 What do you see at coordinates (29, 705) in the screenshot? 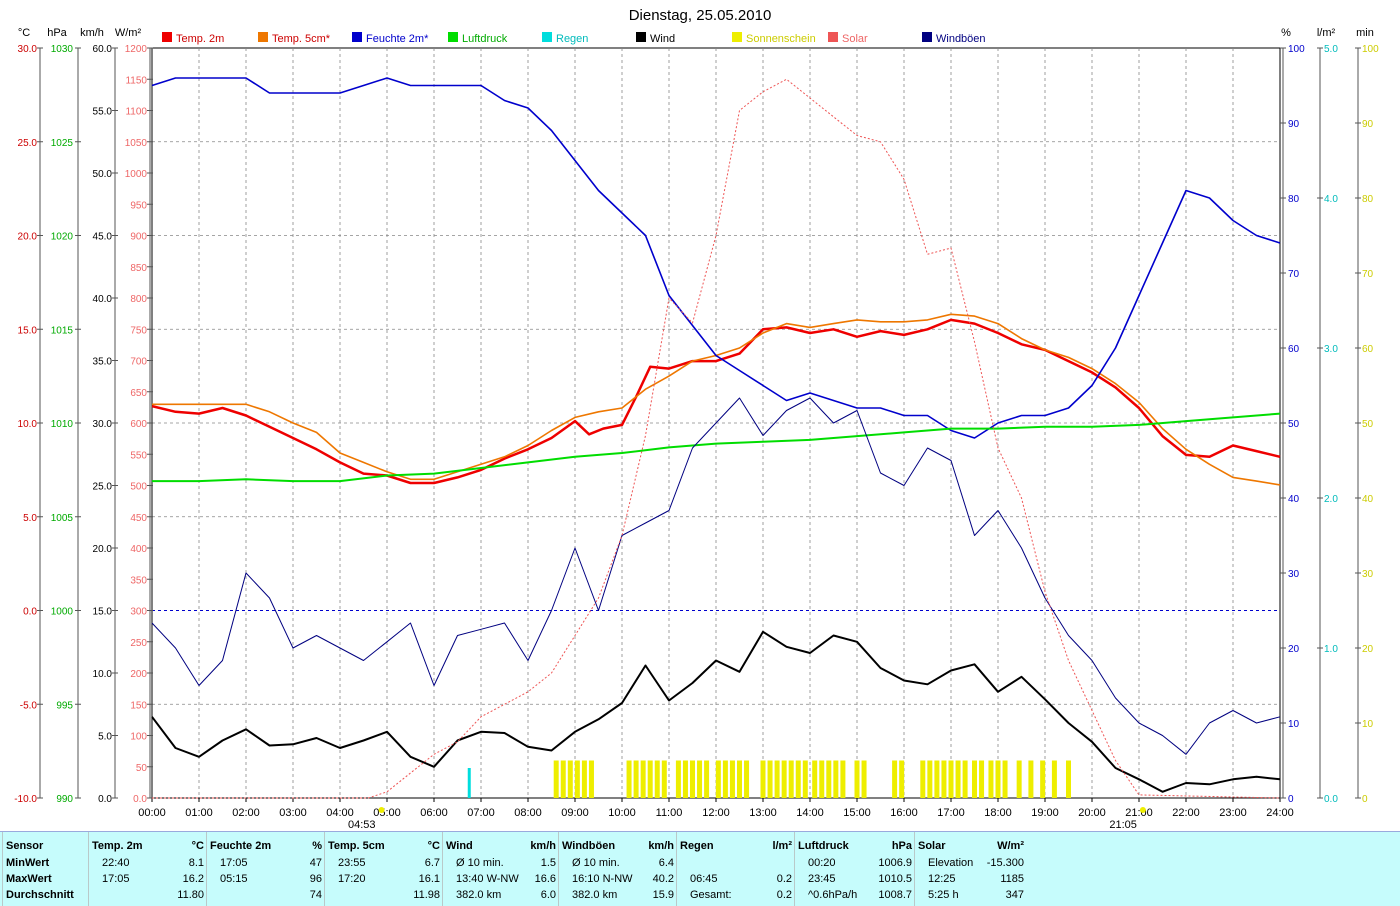
I see `temp-axis-tick-label: -5.0` at bounding box center [29, 705].